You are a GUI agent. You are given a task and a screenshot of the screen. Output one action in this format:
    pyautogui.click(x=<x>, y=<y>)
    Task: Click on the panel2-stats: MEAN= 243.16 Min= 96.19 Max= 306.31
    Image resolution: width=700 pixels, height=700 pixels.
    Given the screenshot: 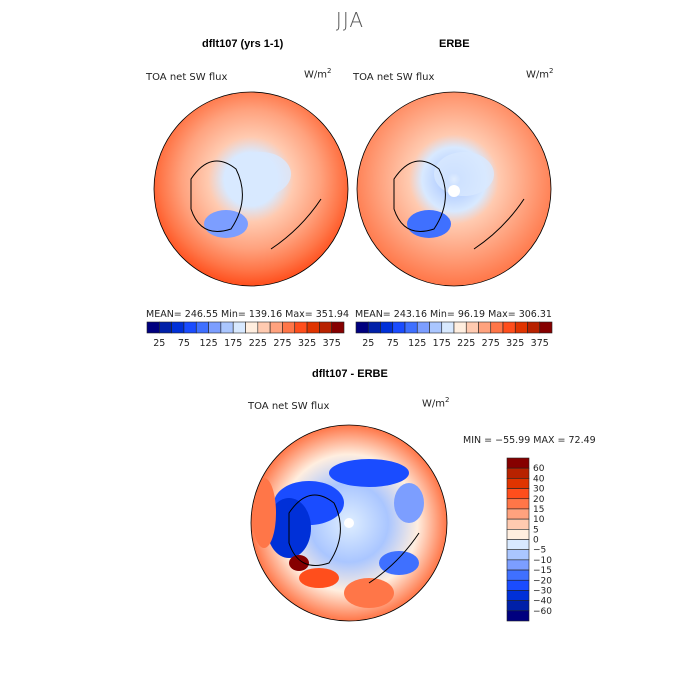 What is the action you would take?
    pyautogui.click(x=453, y=314)
    